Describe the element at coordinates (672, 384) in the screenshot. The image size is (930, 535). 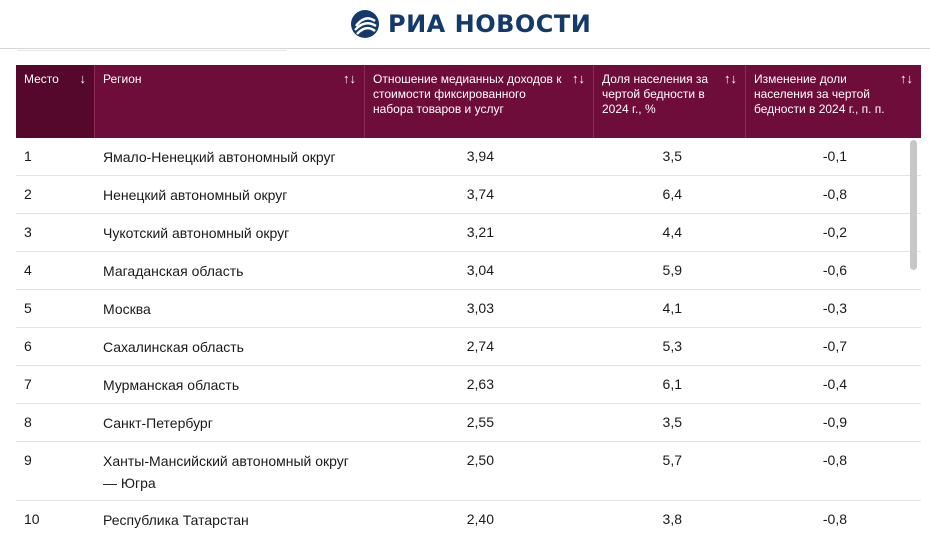
I see `poverty-cell: 6,1` at that location.